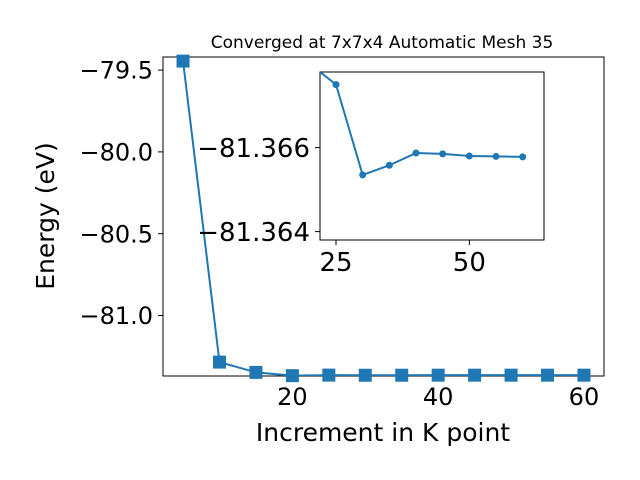 Image resolution: width=640 pixels, height=480 pixels. What do you see at coordinates (335, 263) in the screenshot?
I see `inset-x-tick-label: 25` at bounding box center [335, 263].